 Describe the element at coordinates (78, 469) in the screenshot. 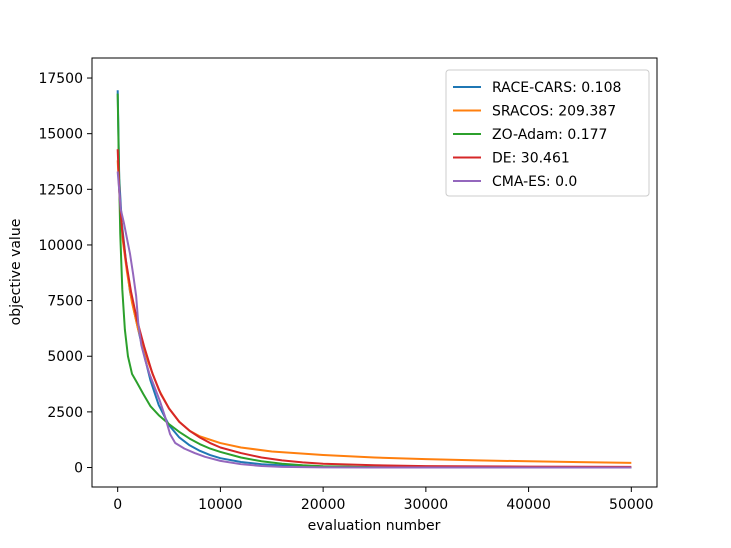

I see `y-tick-label: 0` at that location.